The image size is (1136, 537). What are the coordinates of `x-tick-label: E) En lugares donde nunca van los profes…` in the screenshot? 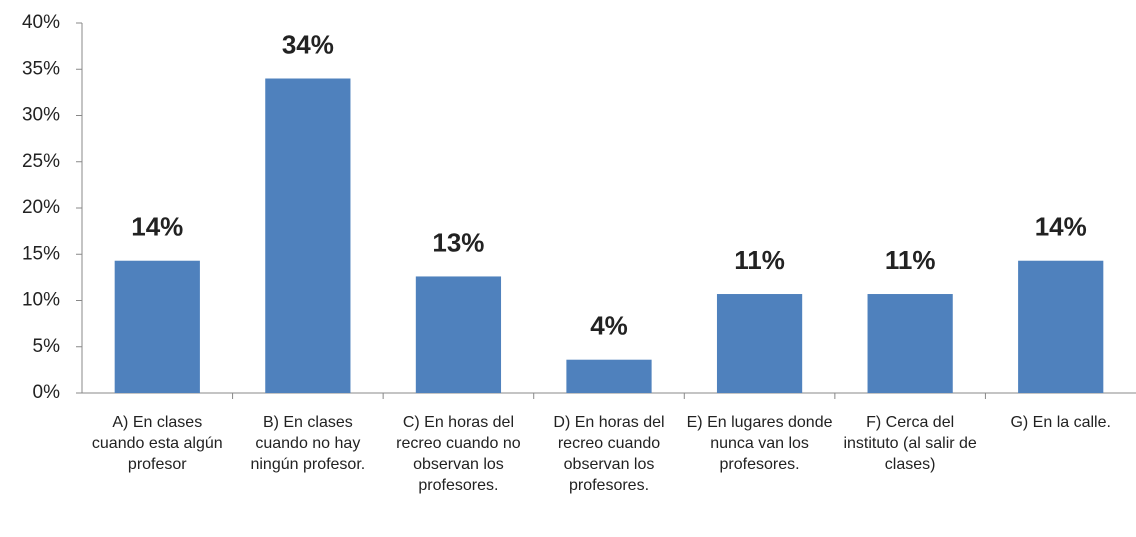 It's located at (759, 443).